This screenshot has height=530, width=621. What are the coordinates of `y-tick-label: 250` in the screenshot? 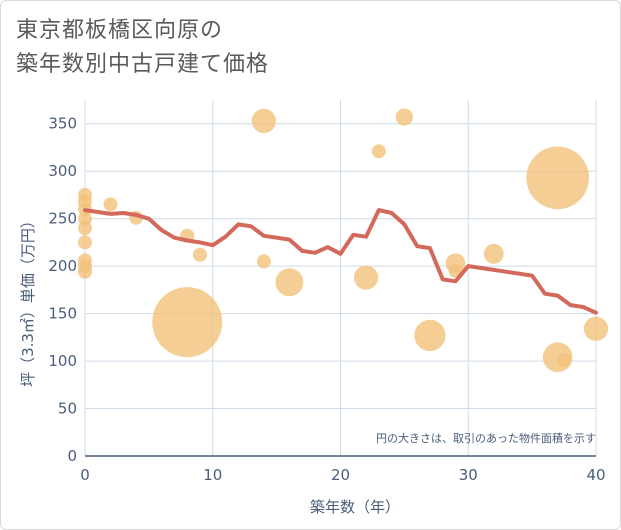 It's located at (62, 219).